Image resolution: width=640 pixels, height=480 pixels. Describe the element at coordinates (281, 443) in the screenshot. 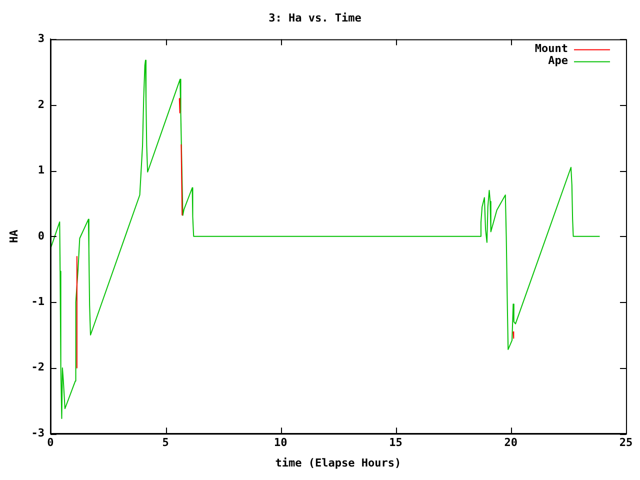

I see `x-tick-label: 10` at that location.